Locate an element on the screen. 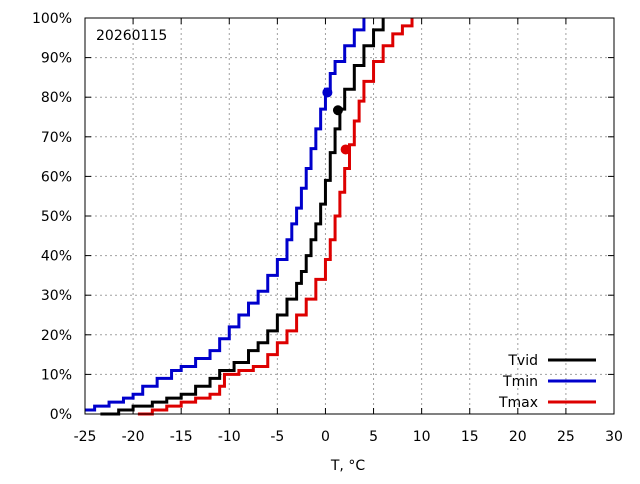  x-tick-label: 5 is located at coordinates (373, 437).